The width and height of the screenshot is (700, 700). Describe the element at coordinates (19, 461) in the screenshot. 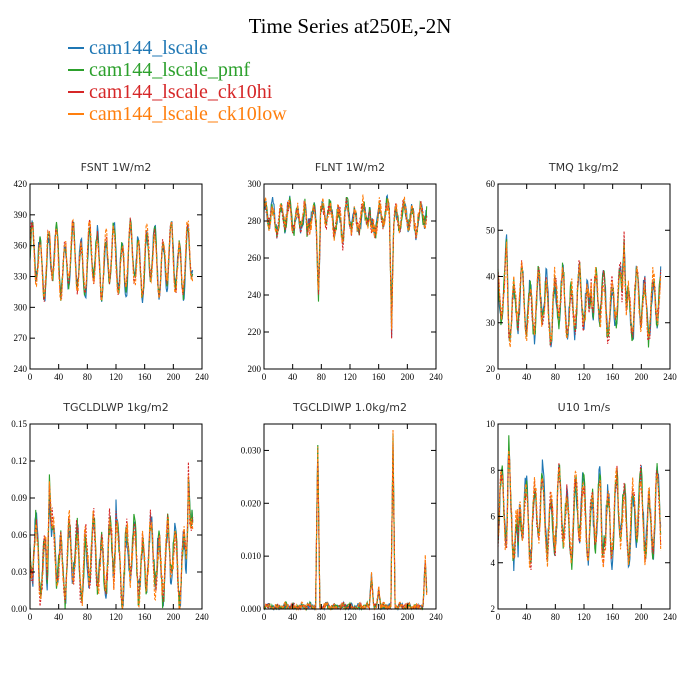

I see `y-tick-label: 0.12` at that location.